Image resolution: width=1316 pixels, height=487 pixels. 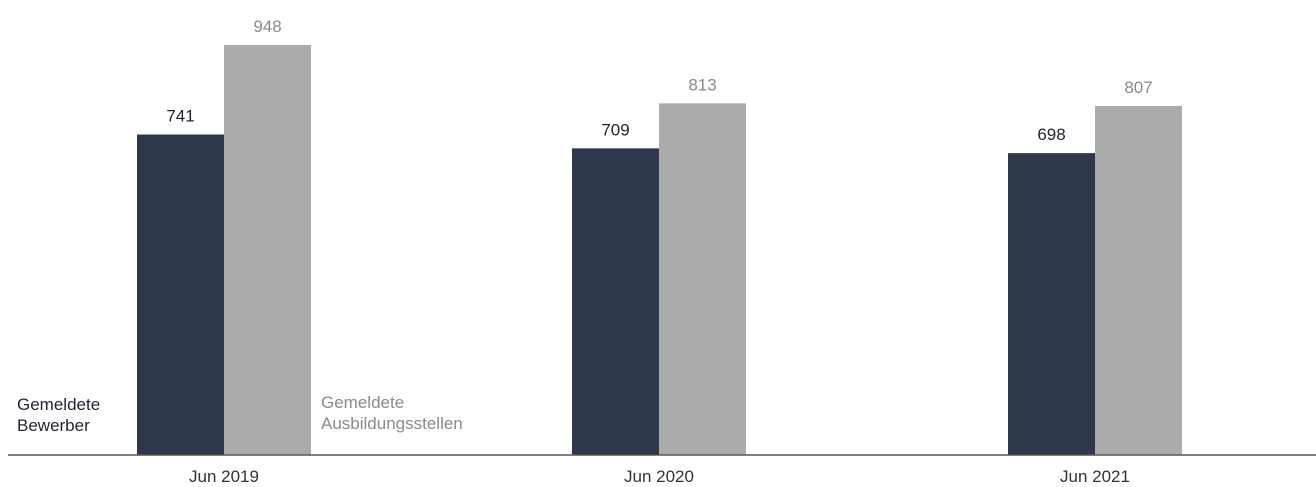 I want to click on x-tick-label: Jun 2019, so click(x=224, y=476).